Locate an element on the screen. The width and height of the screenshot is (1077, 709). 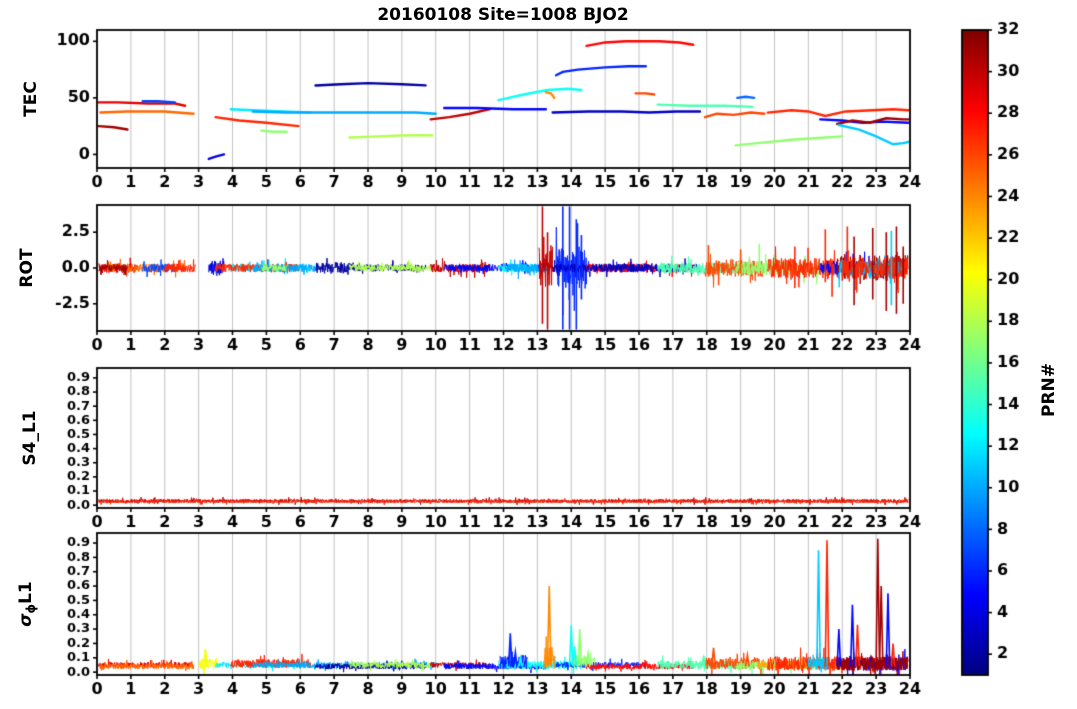
ylabel-s4-l1: S4_L1 is located at coordinates (30, 438).